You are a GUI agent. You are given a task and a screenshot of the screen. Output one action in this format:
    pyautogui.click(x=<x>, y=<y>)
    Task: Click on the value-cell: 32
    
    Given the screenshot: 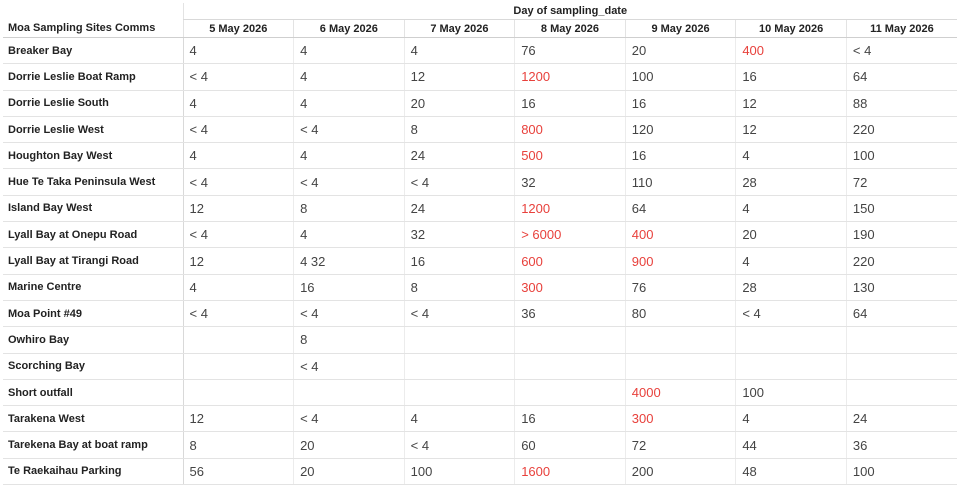 What is the action you would take?
    pyautogui.click(x=570, y=182)
    